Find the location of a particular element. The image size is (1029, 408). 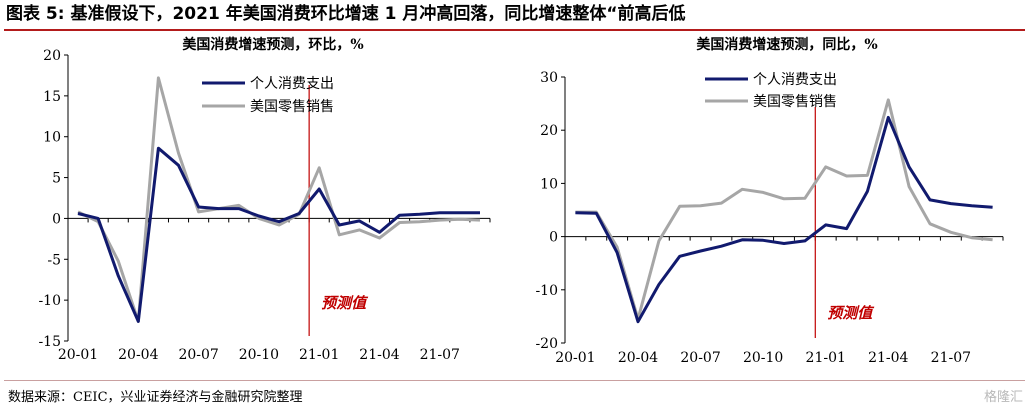

title-divider is located at coordinates (514, 30).